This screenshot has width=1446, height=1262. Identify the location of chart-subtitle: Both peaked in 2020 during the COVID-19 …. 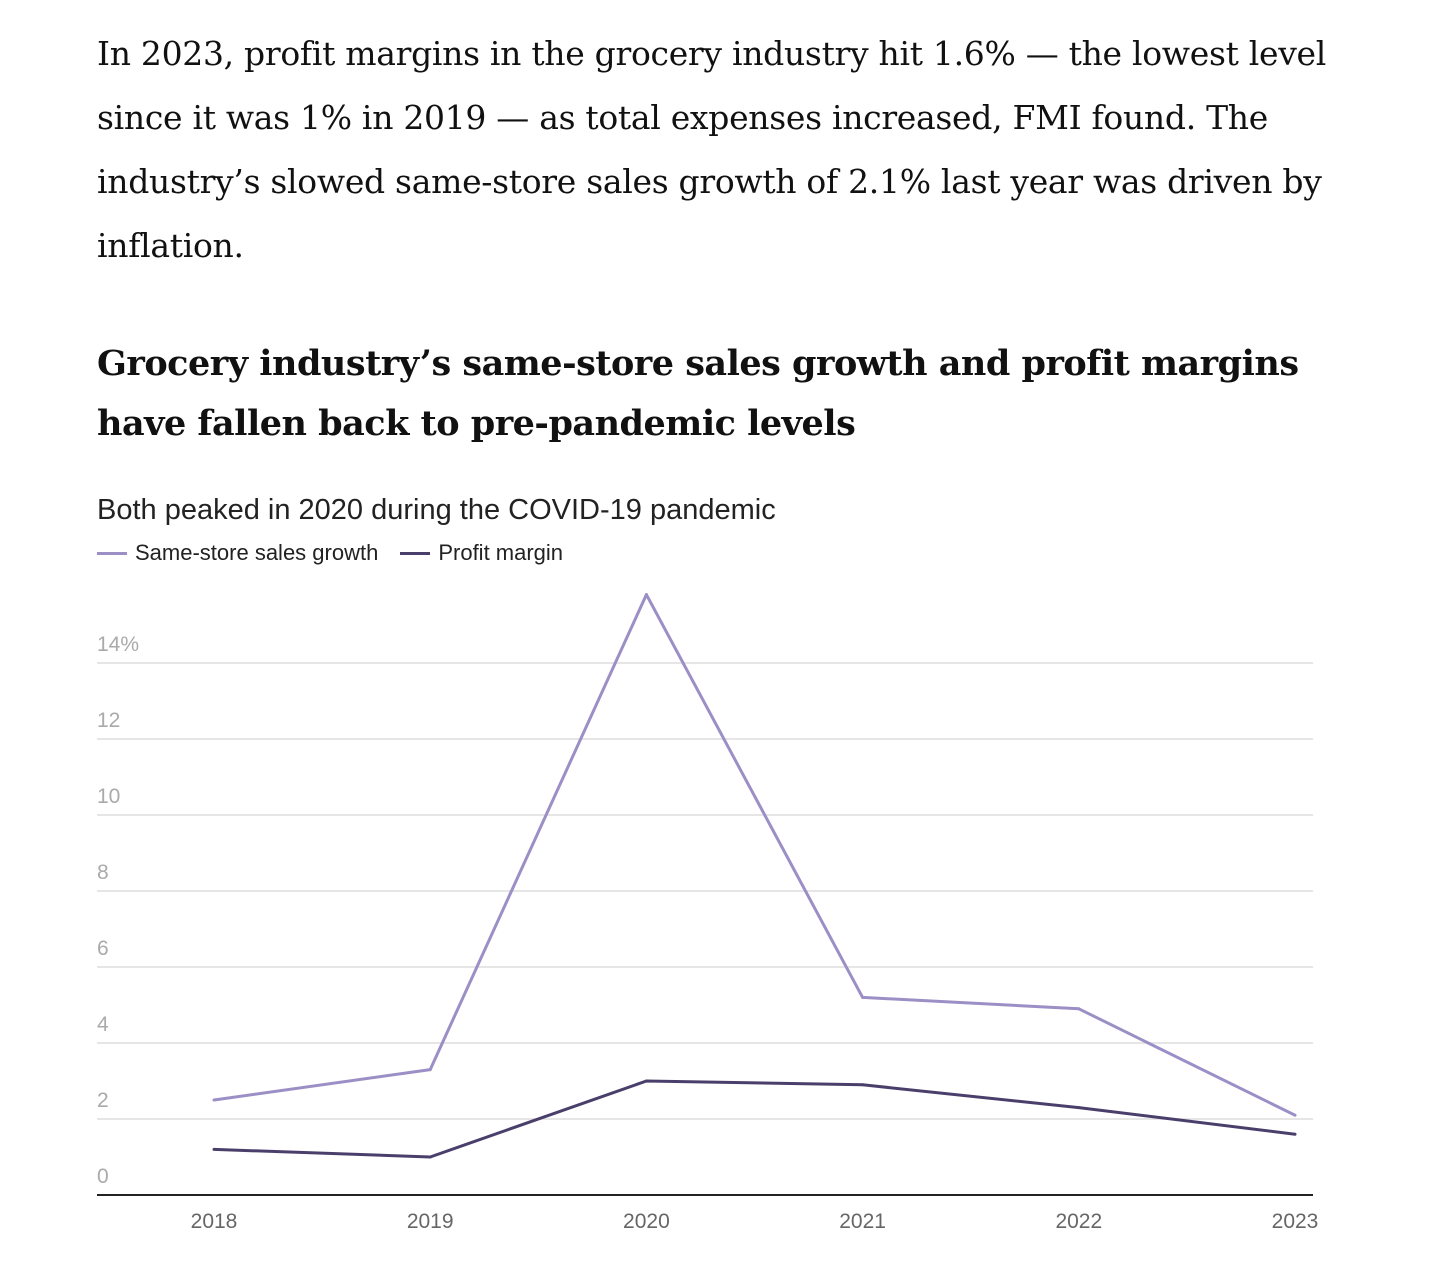
(436, 510).